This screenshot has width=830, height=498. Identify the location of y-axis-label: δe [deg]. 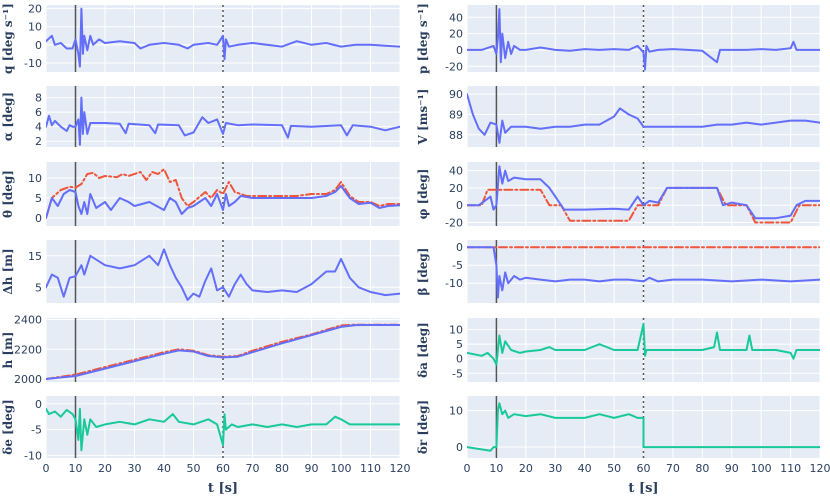
(8, 427).